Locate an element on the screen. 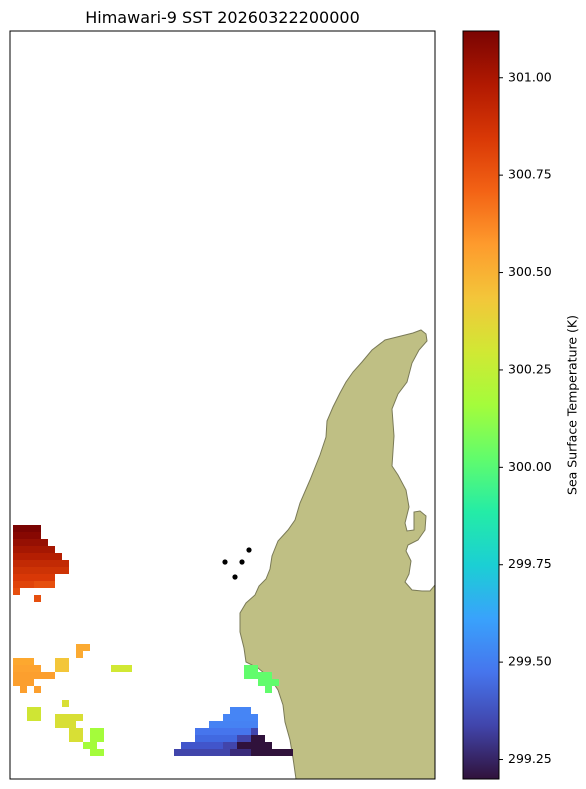  colorbar-tick-label: 299.75 is located at coordinates (530, 563).